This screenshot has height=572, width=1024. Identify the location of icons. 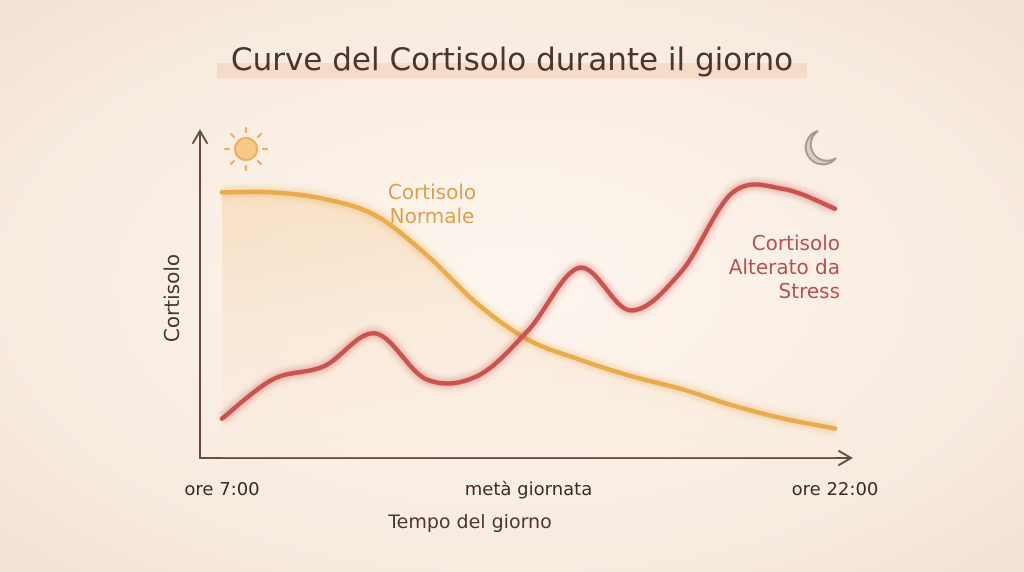
(530, 149).